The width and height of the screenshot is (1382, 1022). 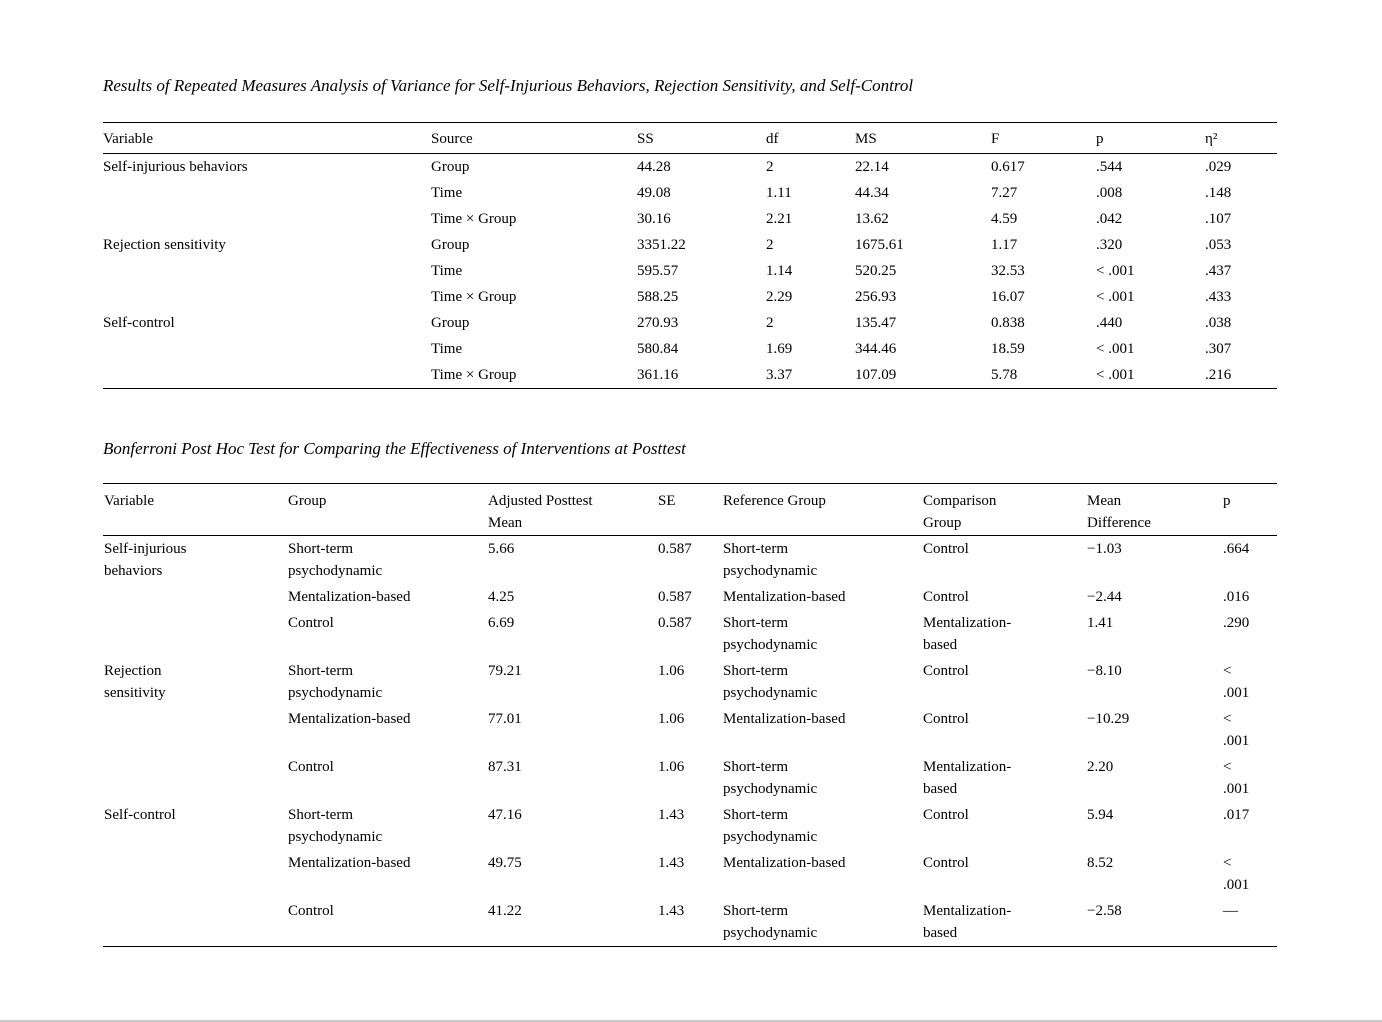 What do you see at coordinates (1236, 623) in the screenshot?
I see `cell-p: .290` at bounding box center [1236, 623].